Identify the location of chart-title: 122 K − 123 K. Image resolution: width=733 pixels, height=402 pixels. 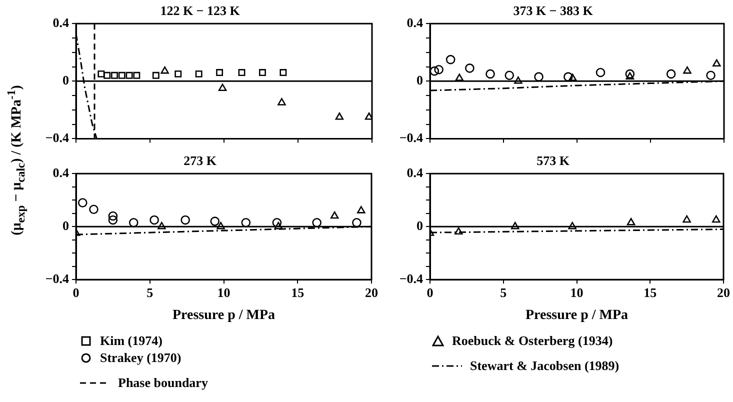
(200, 10).